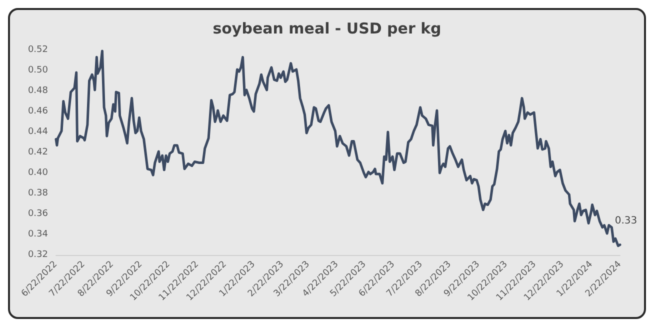  Describe the element at coordinates (38, 111) in the screenshot. I see `y-tick-label: 0.46` at that location.